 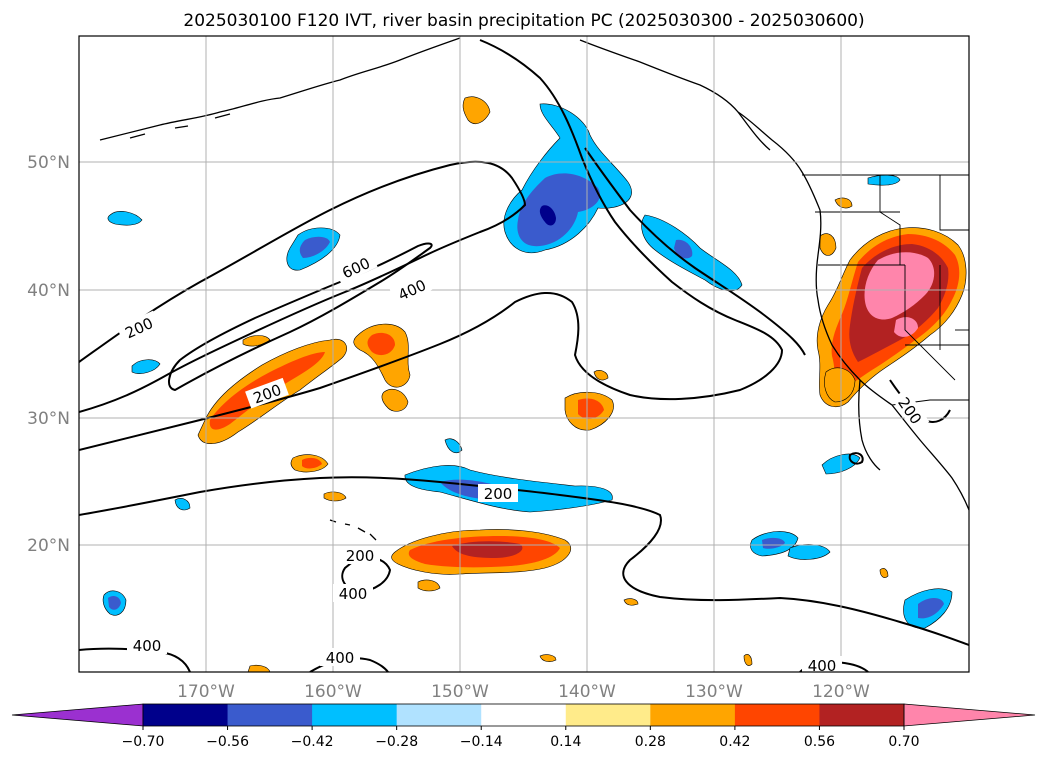 I want to click on lat-label-40: 40°N, so click(x=48, y=291).